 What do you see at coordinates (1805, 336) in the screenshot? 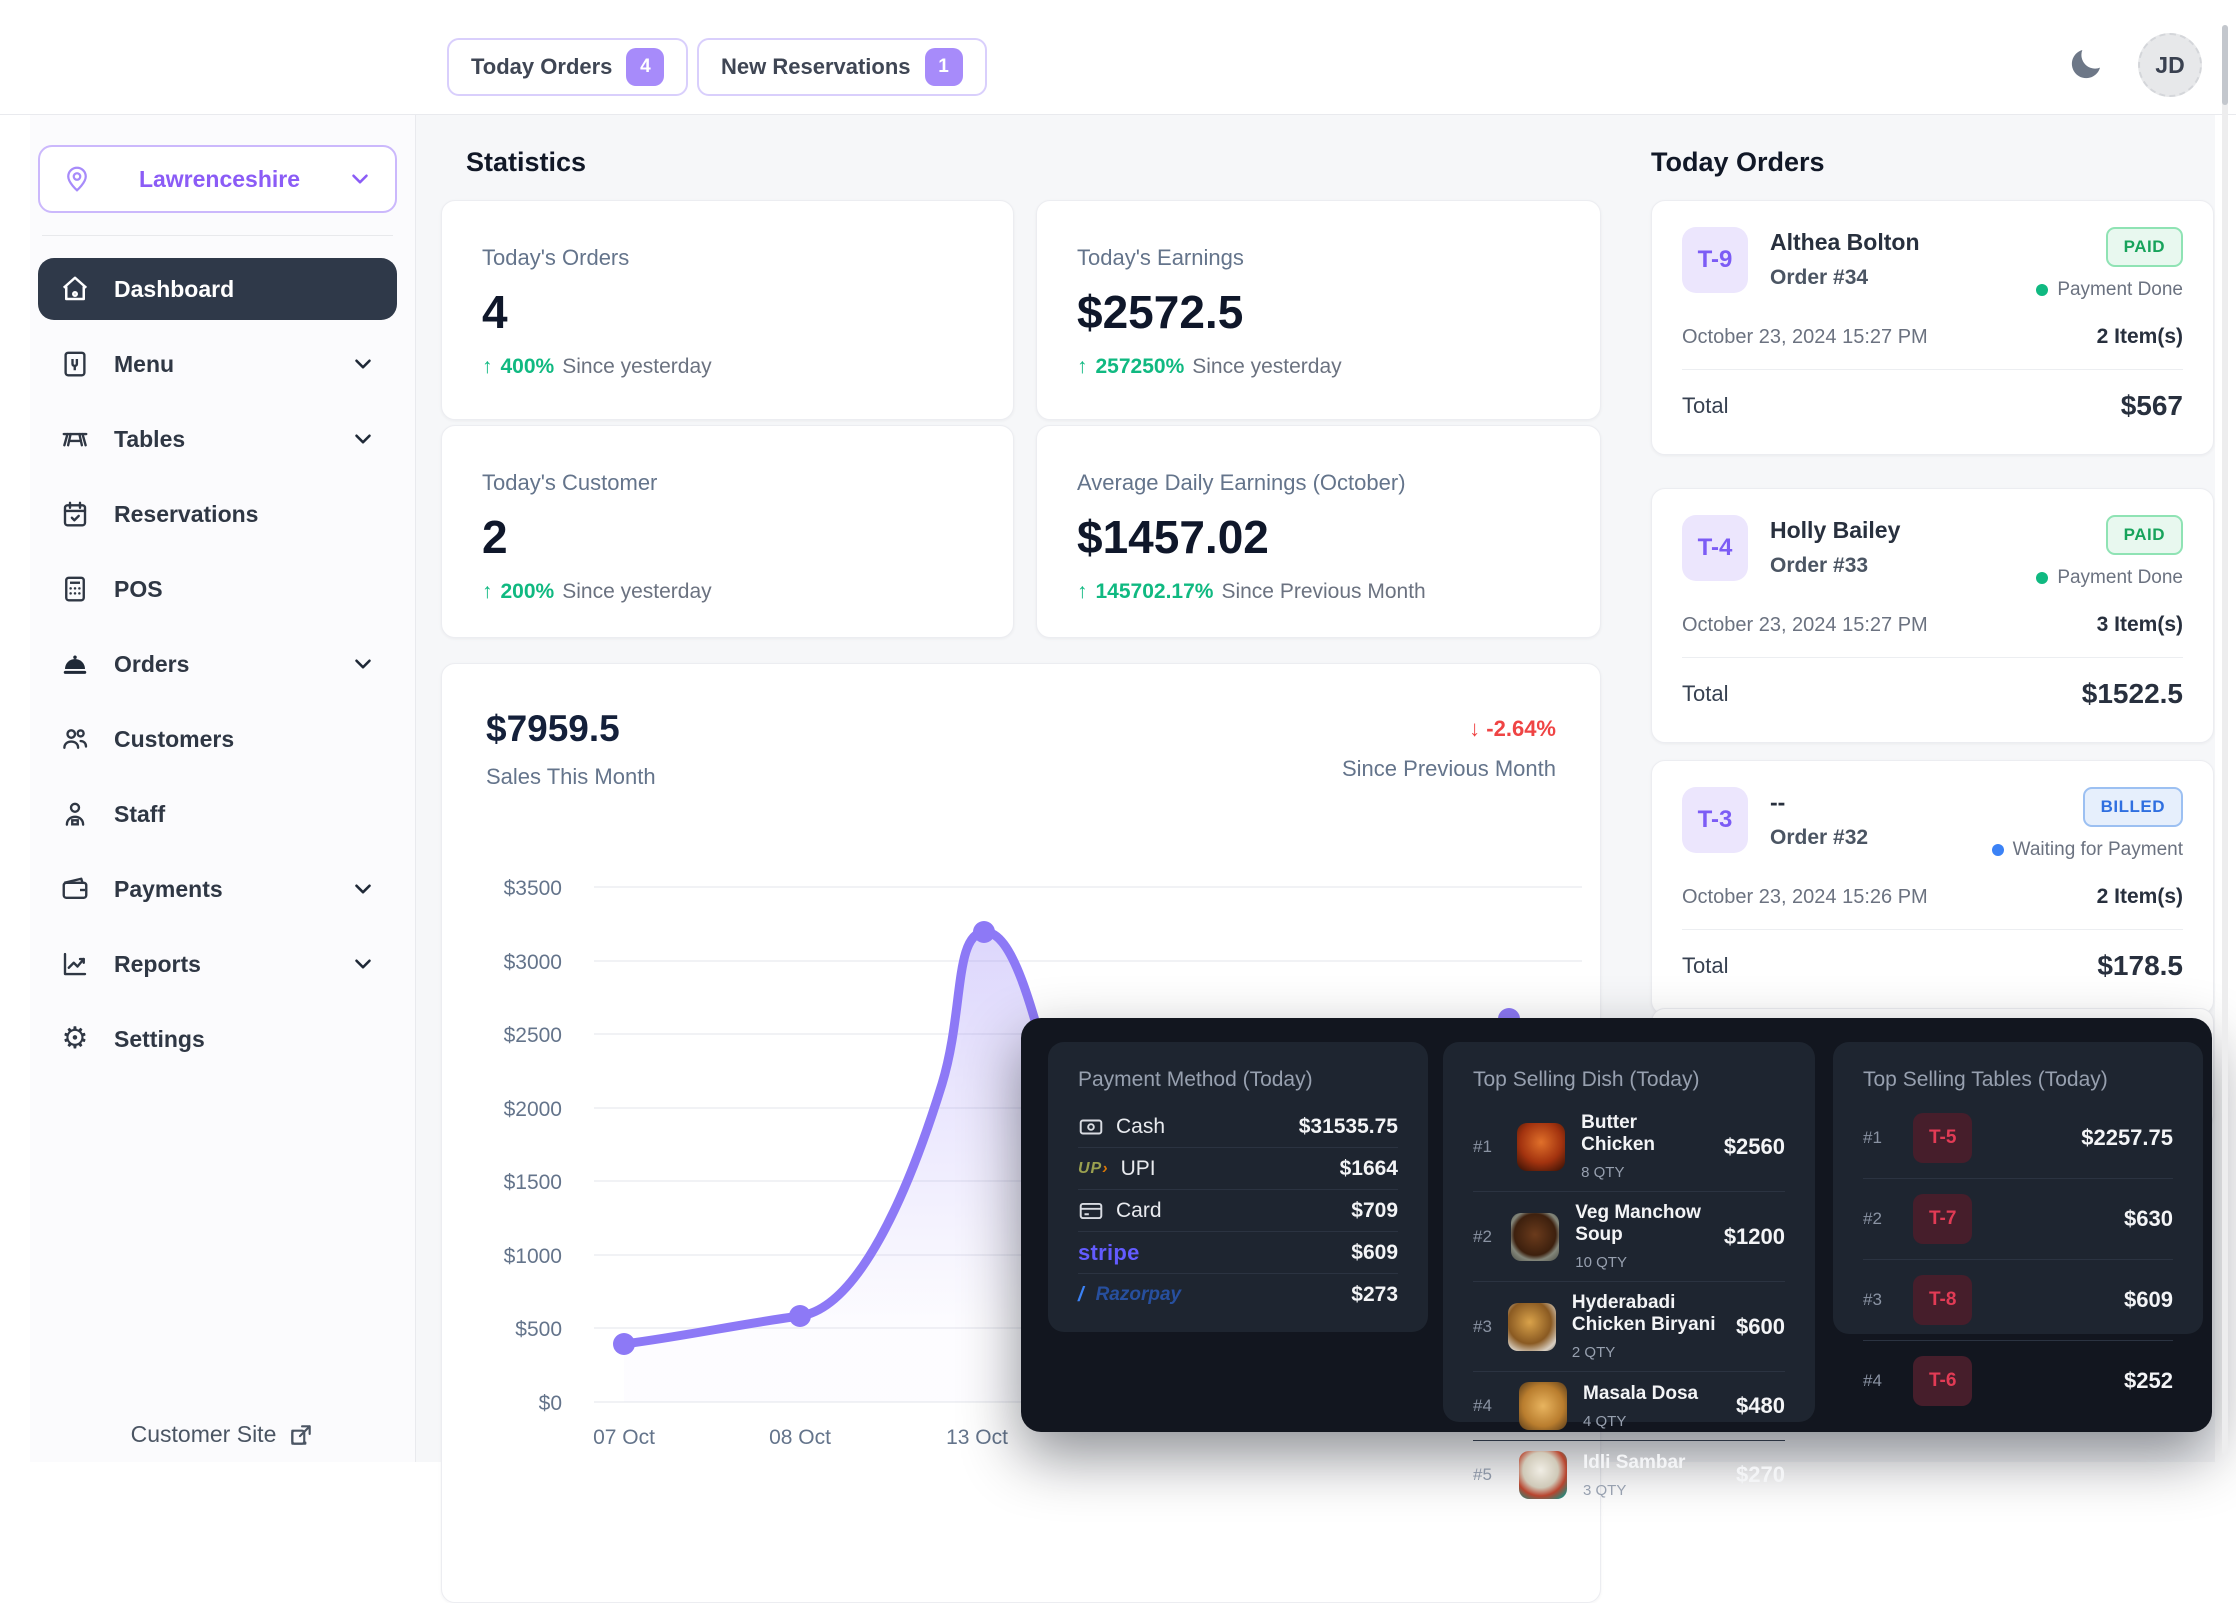
I see `order-datetime: October 23, 2024 15:27 PM` at bounding box center [1805, 336].